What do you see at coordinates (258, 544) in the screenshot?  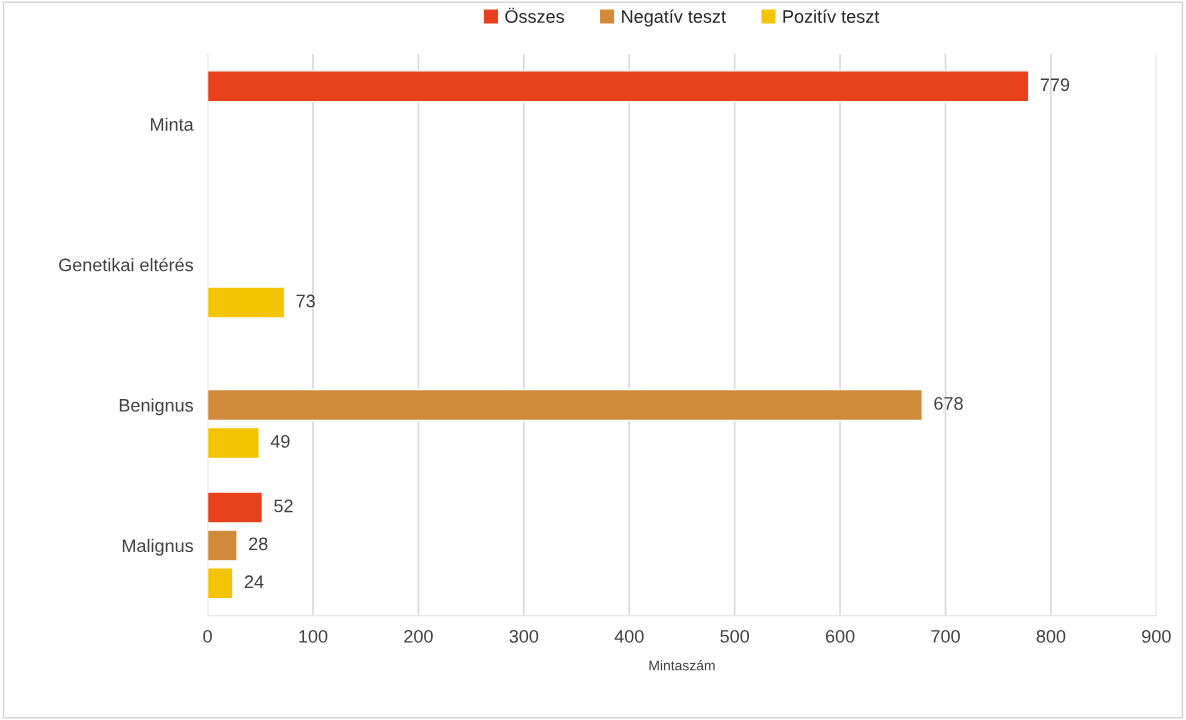 I see `data-label: 28` at bounding box center [258, 544].